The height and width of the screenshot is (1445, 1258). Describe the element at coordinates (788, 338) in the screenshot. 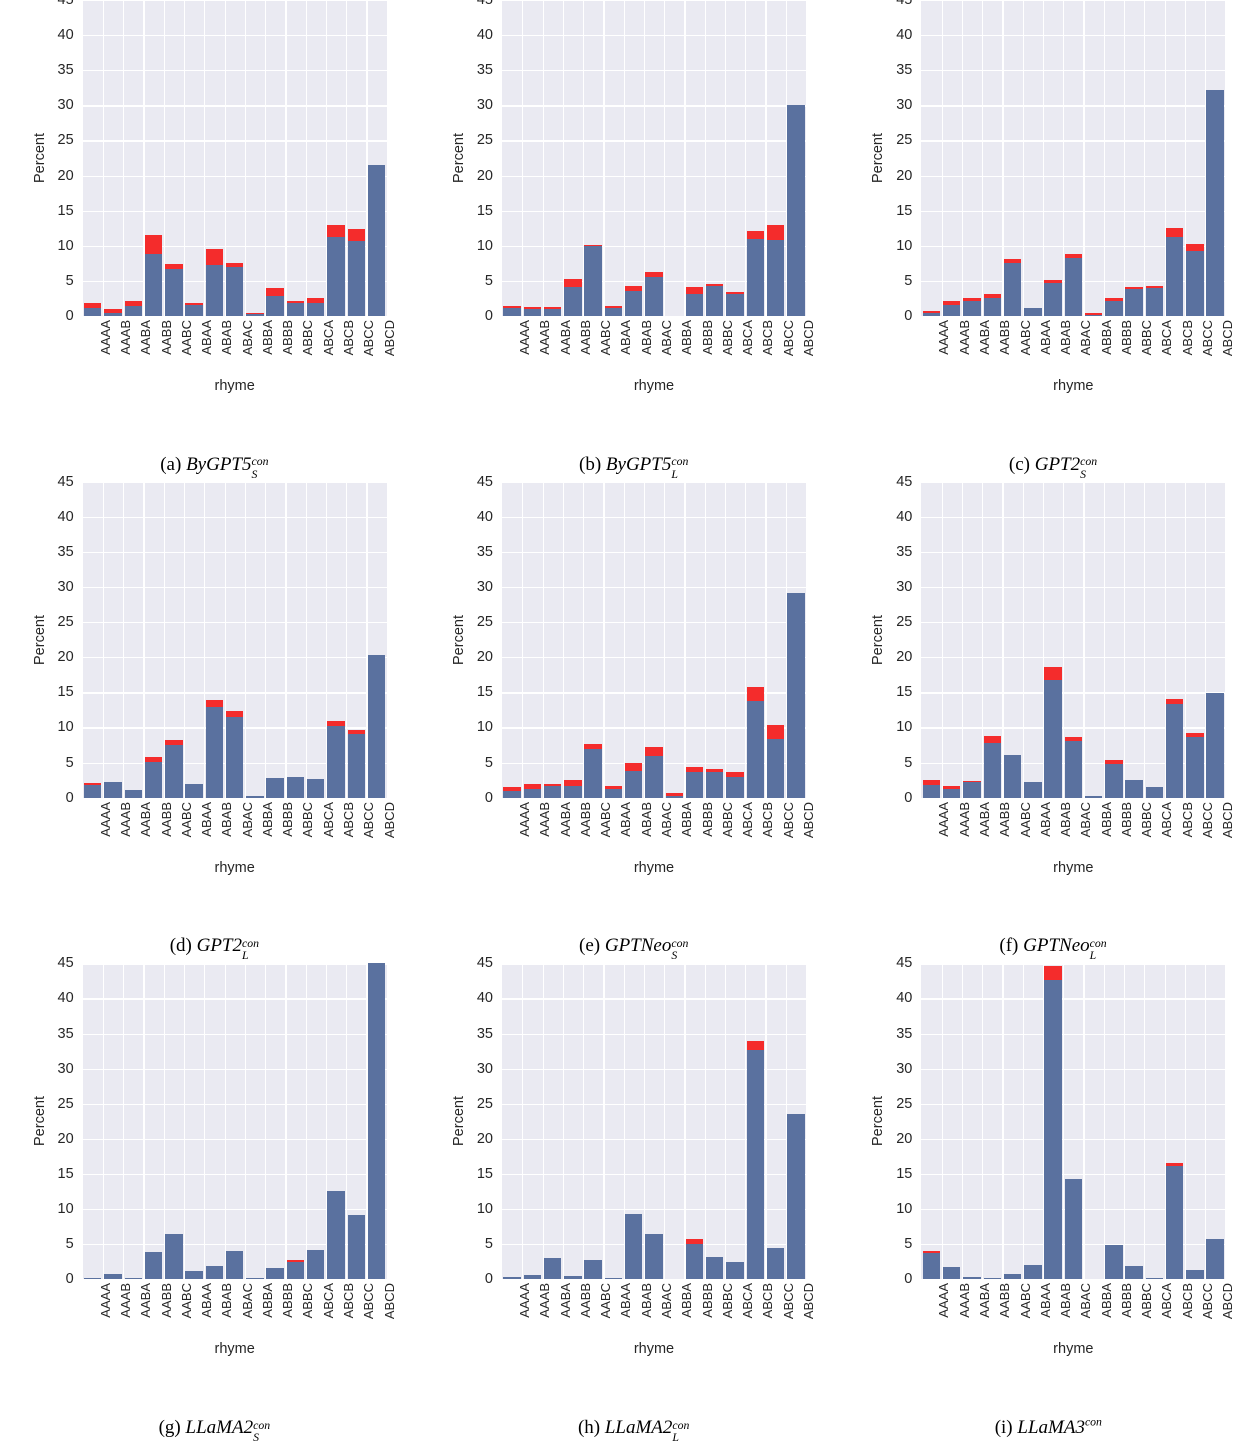

I see `x-axis-tick-label: ABCC` at that location.